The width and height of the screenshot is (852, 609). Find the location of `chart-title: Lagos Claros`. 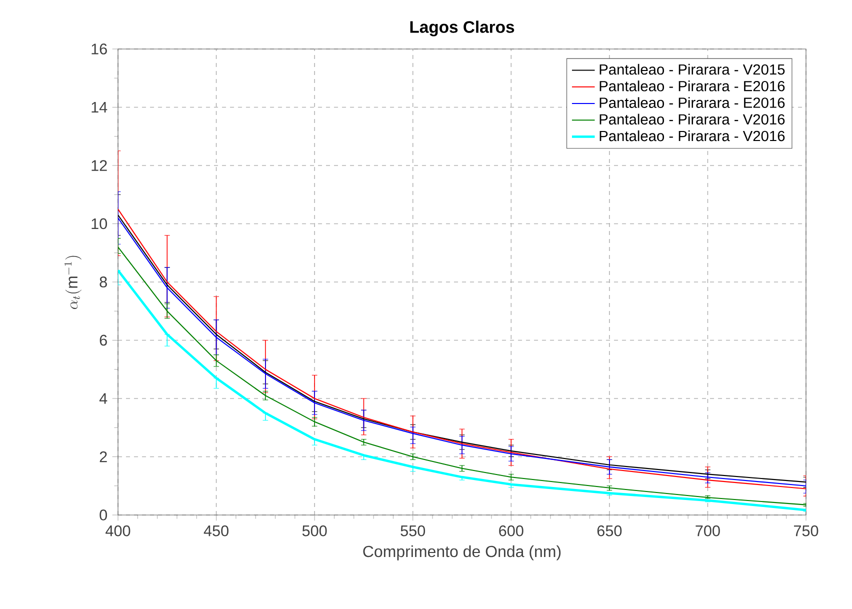

chart-title: Lagos Claros is located at coordinates (462, 28).